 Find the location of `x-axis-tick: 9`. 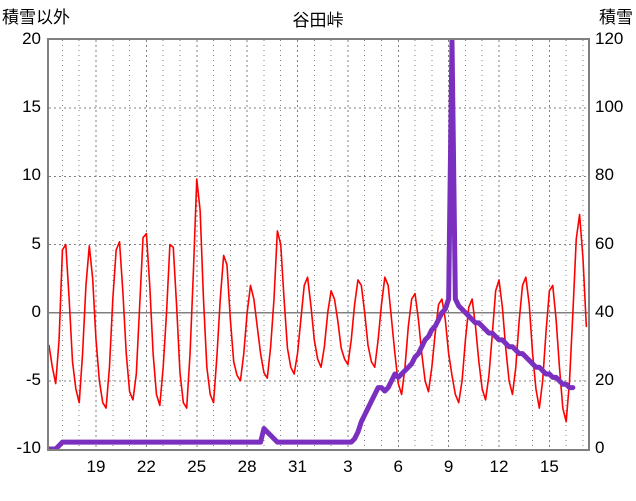

x-axis-tick: 9 is located at coordinates (448, 466).